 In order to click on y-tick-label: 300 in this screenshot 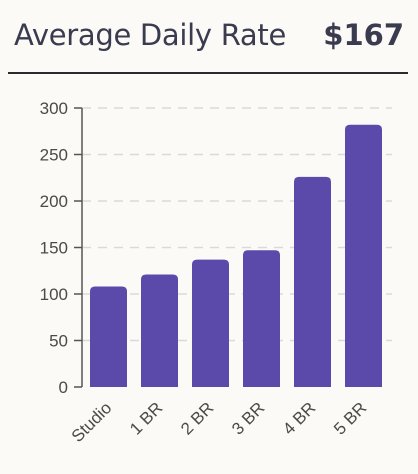, I will do `click(54, 108)`.